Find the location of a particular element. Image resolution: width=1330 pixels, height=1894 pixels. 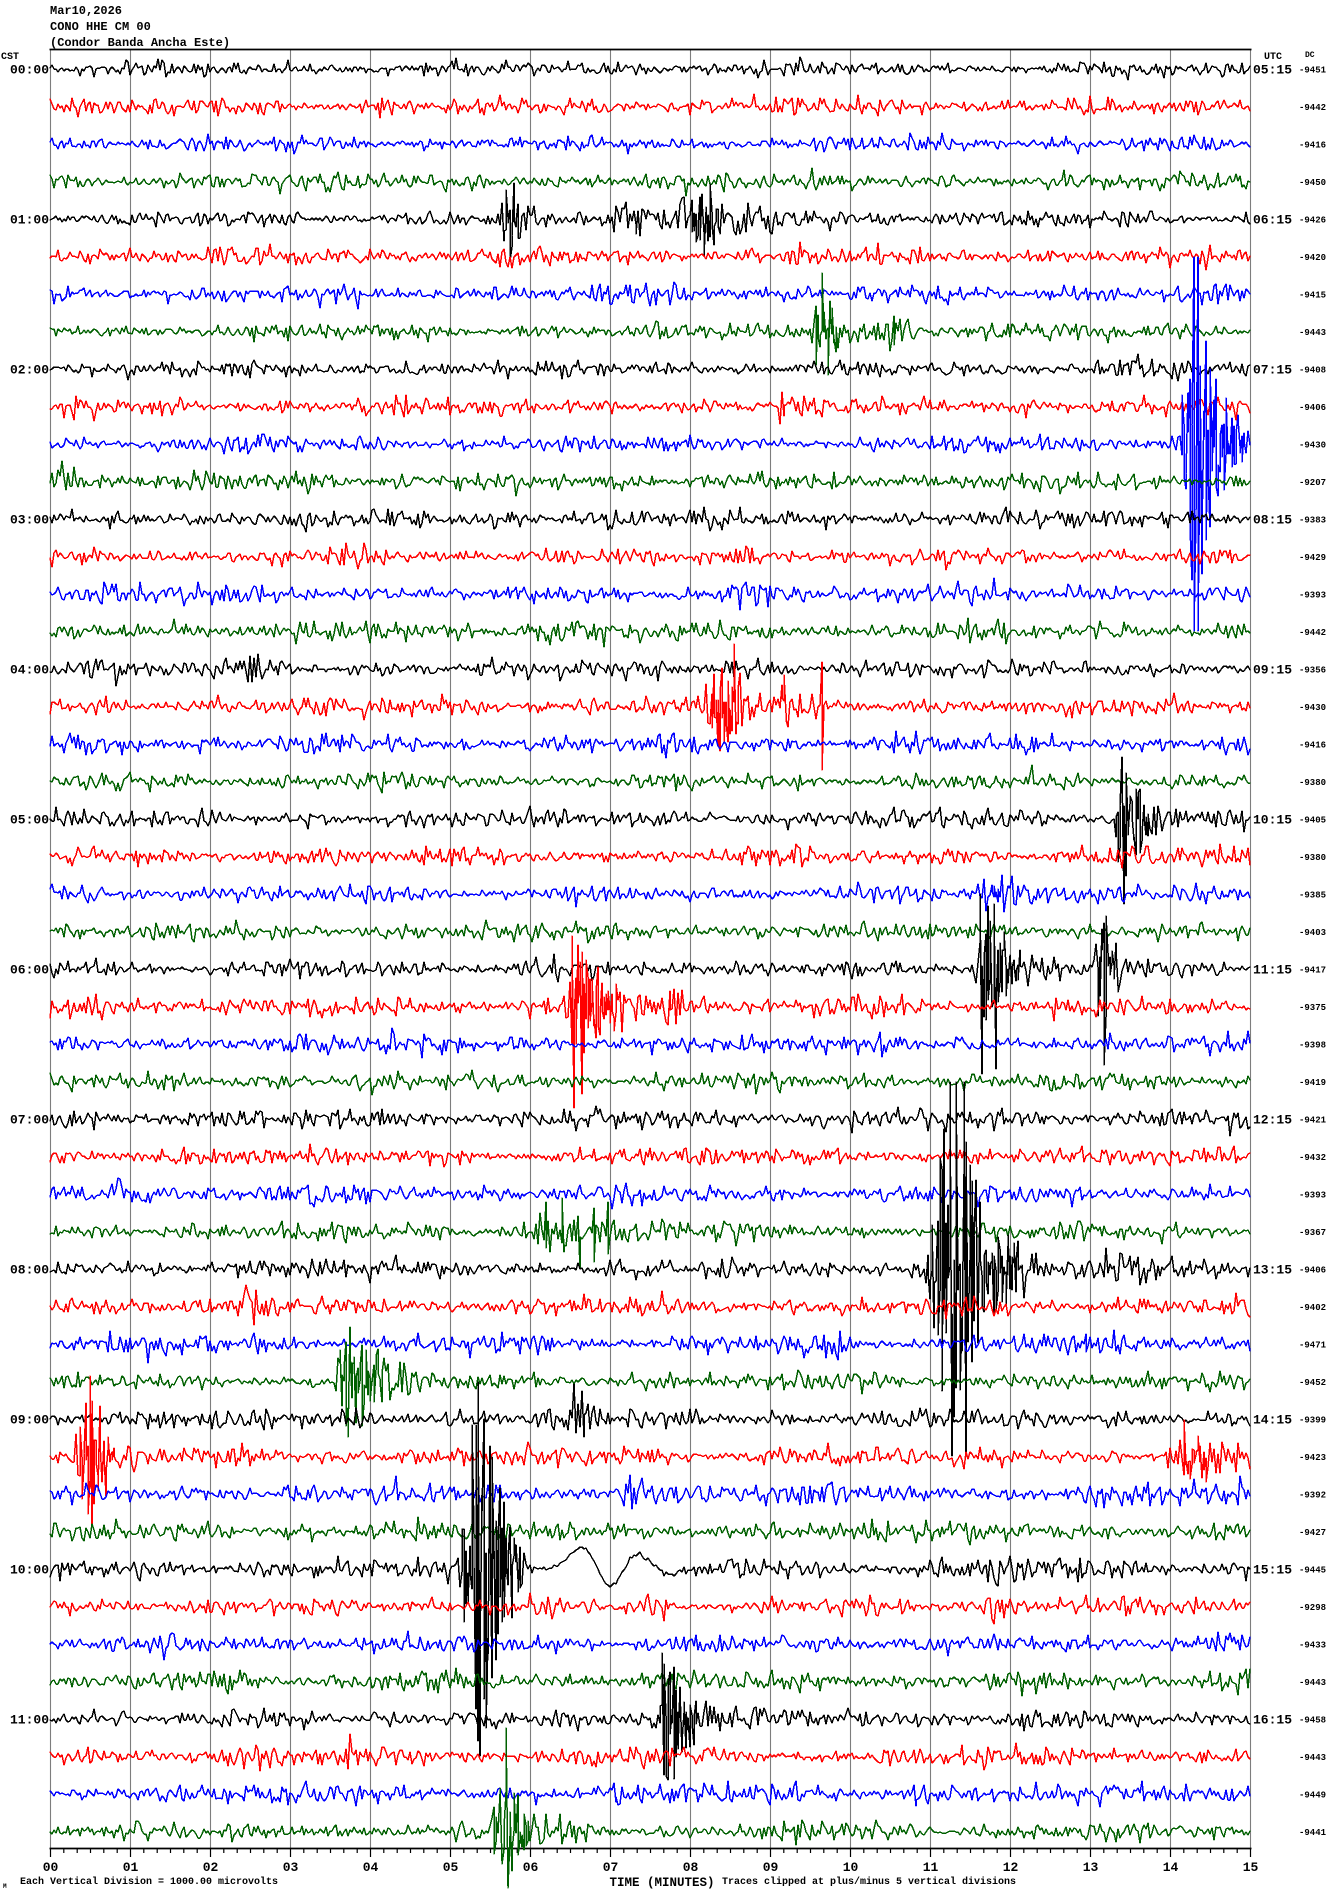

svg-text: Mar10,2026 is located at coordinates (86, 11).